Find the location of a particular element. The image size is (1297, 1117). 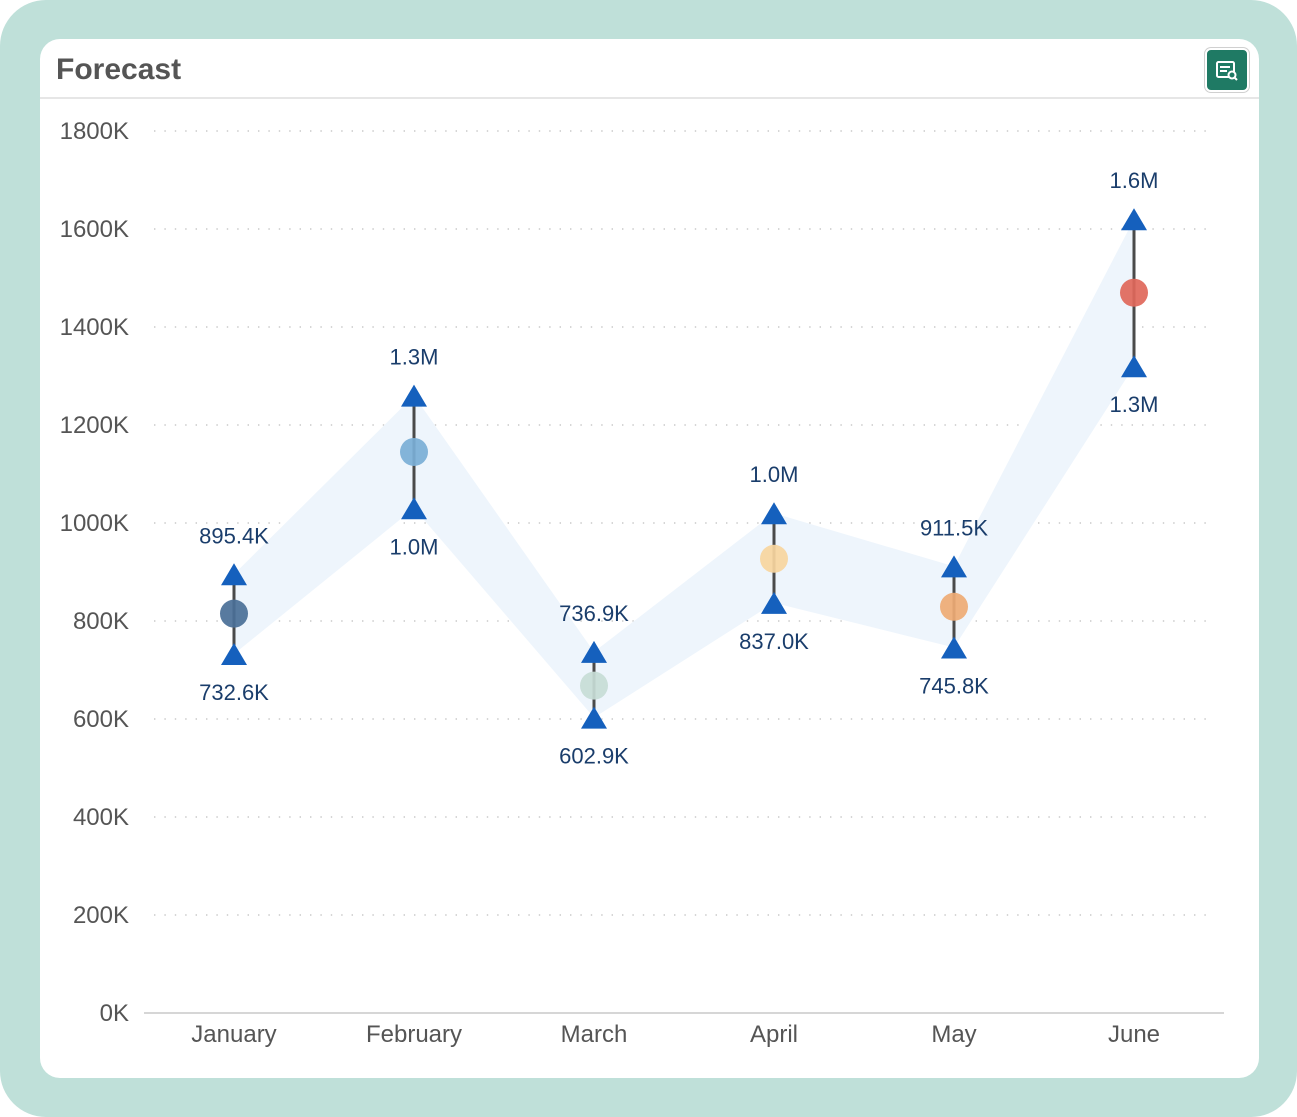

y-tick-label: 600K is located at coordinates (101, 719).